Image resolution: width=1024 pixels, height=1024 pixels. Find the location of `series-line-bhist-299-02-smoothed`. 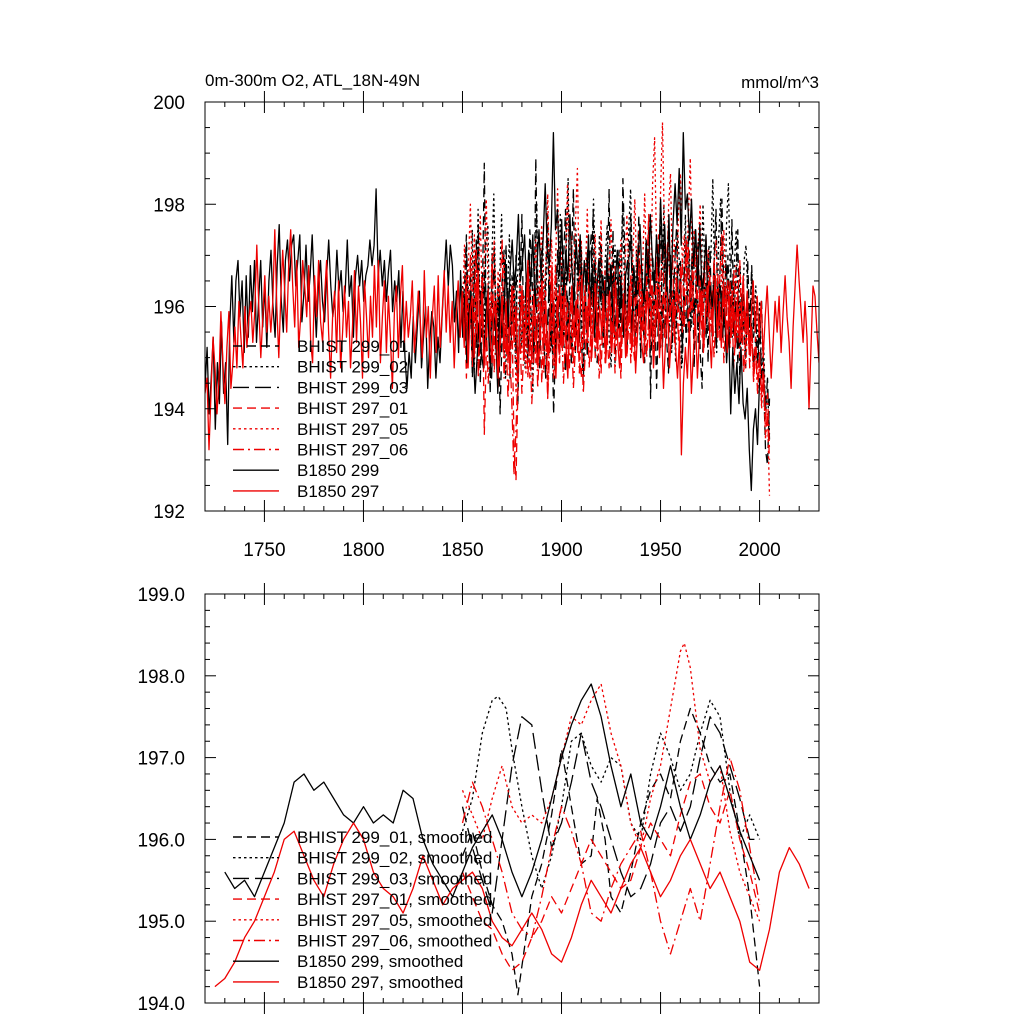

series-line-bhist-299-02-smoothed is located at coordinates (611, 792).